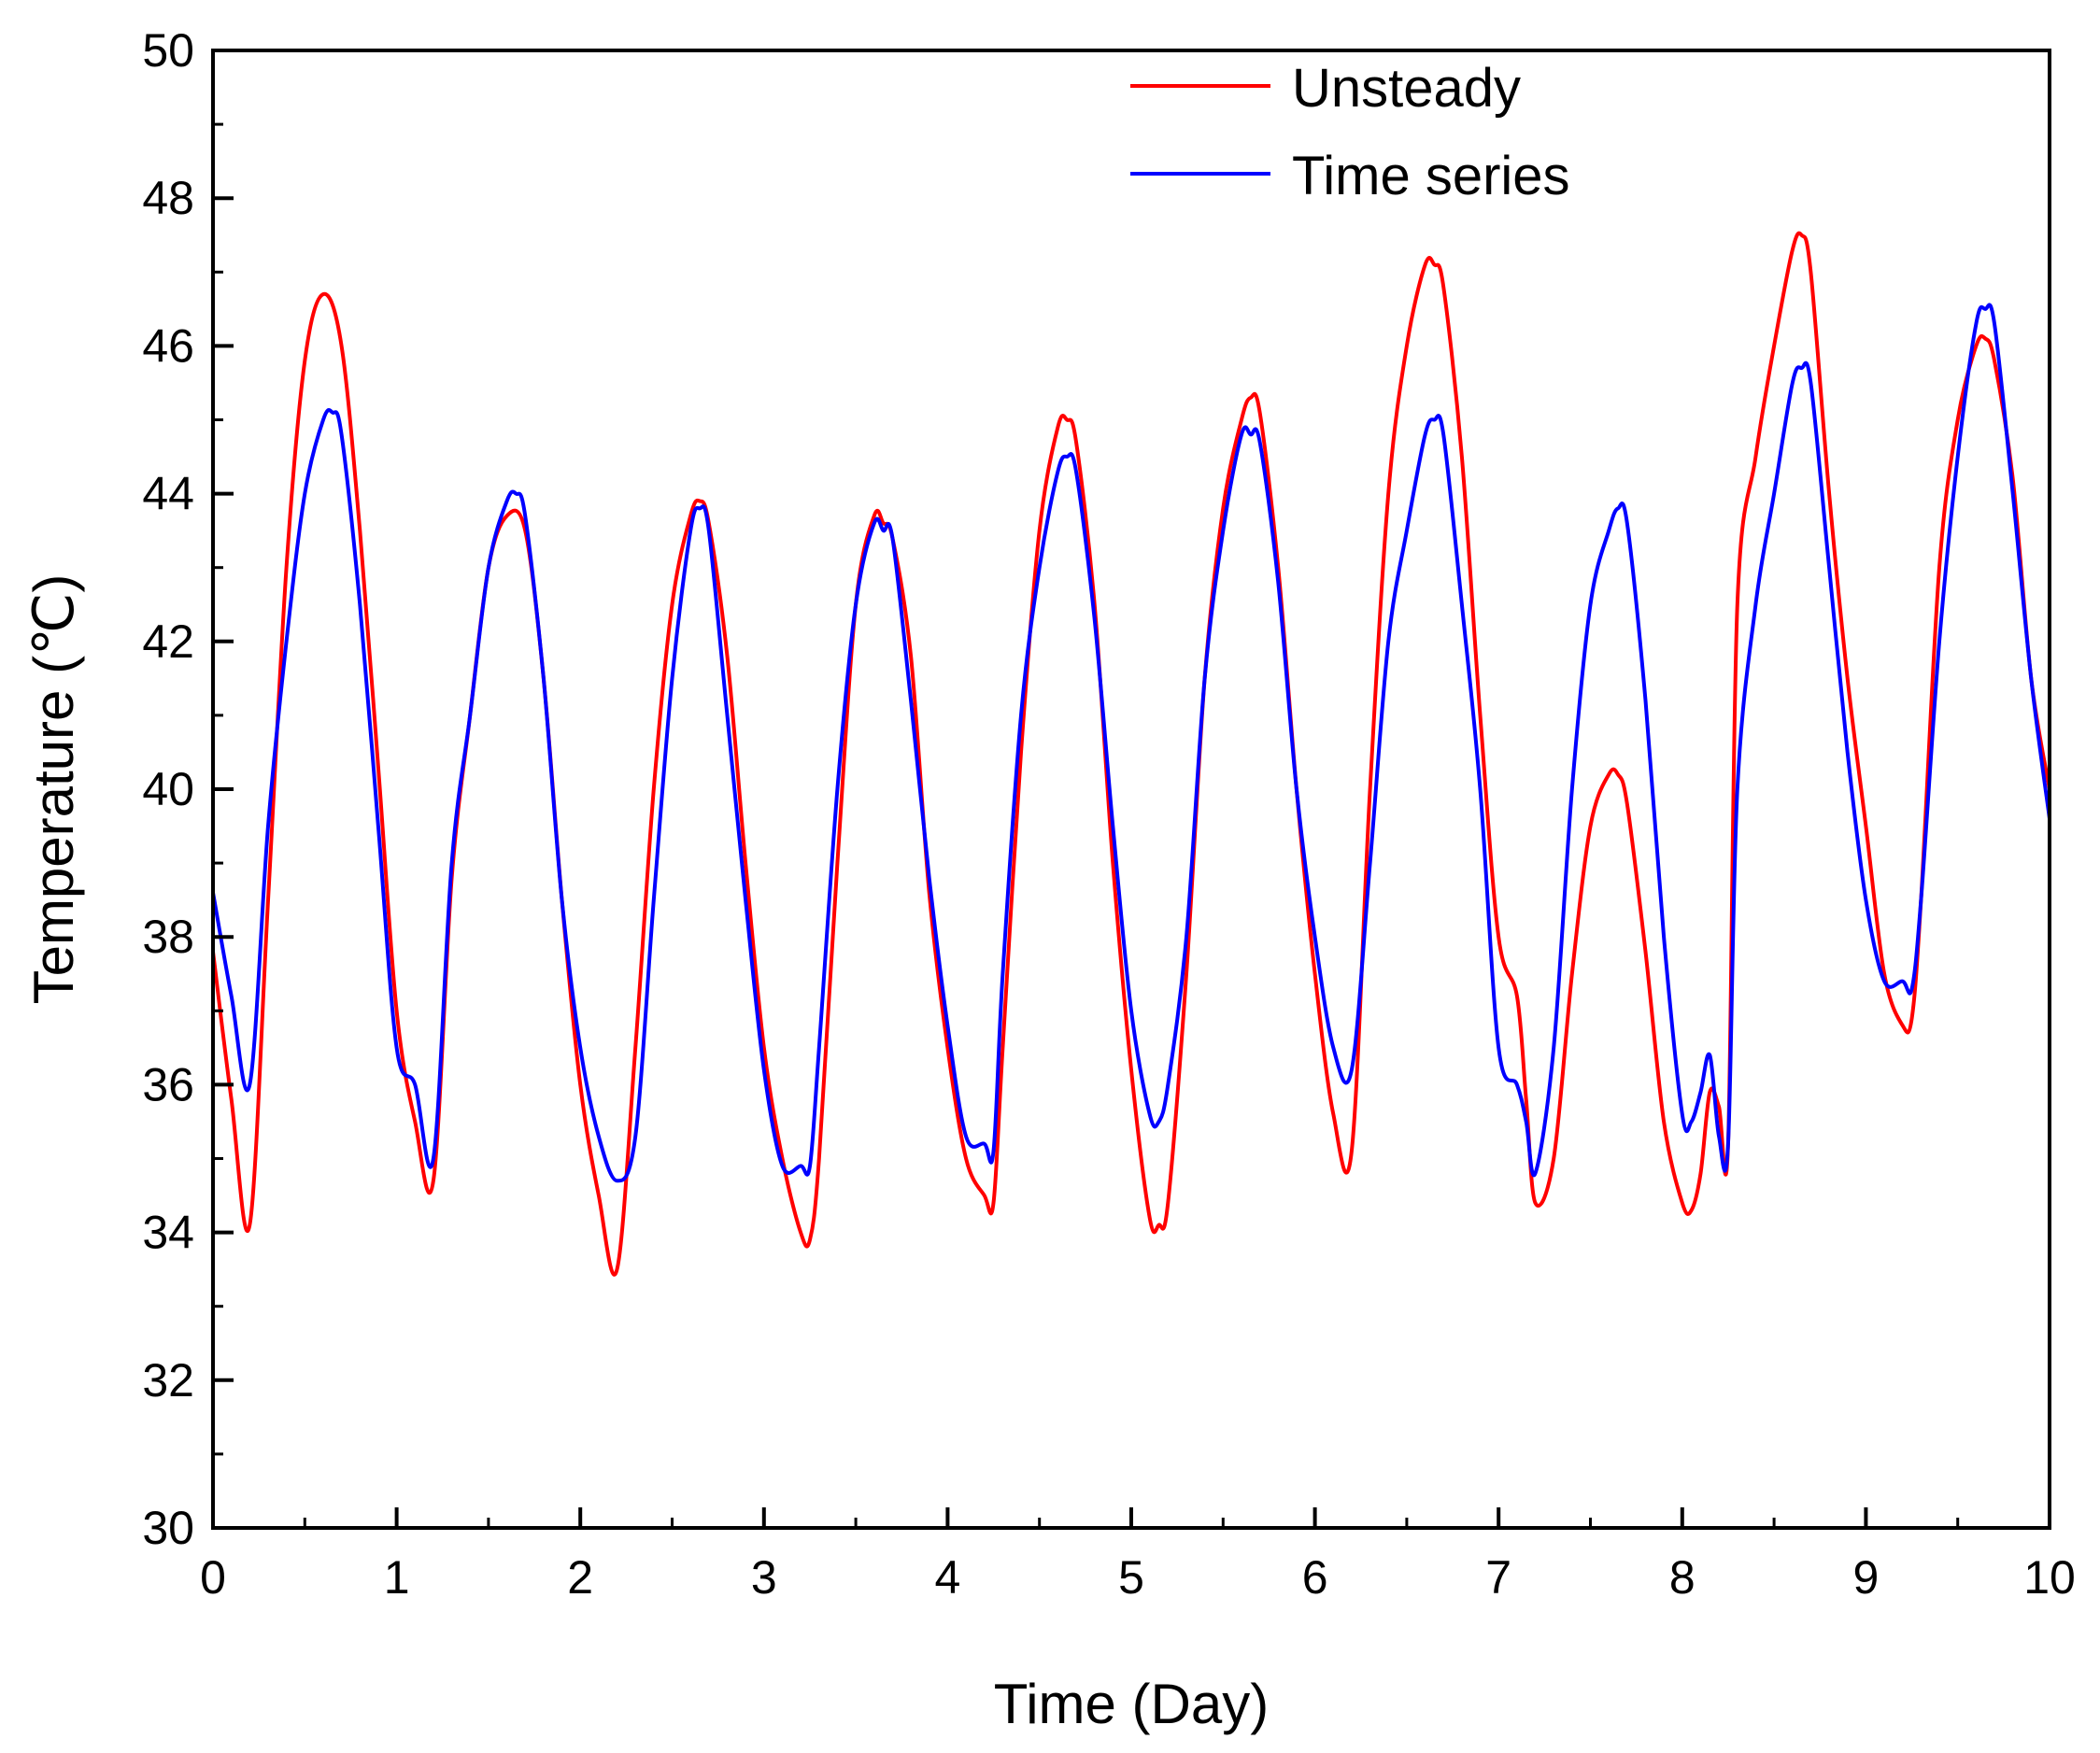 Image resolution: width=2100 pixels, height=1753 pixels. Describe the element at coordinates (1498, 1577) in the screenshot. I see `x-tick-label: 7` at that location.